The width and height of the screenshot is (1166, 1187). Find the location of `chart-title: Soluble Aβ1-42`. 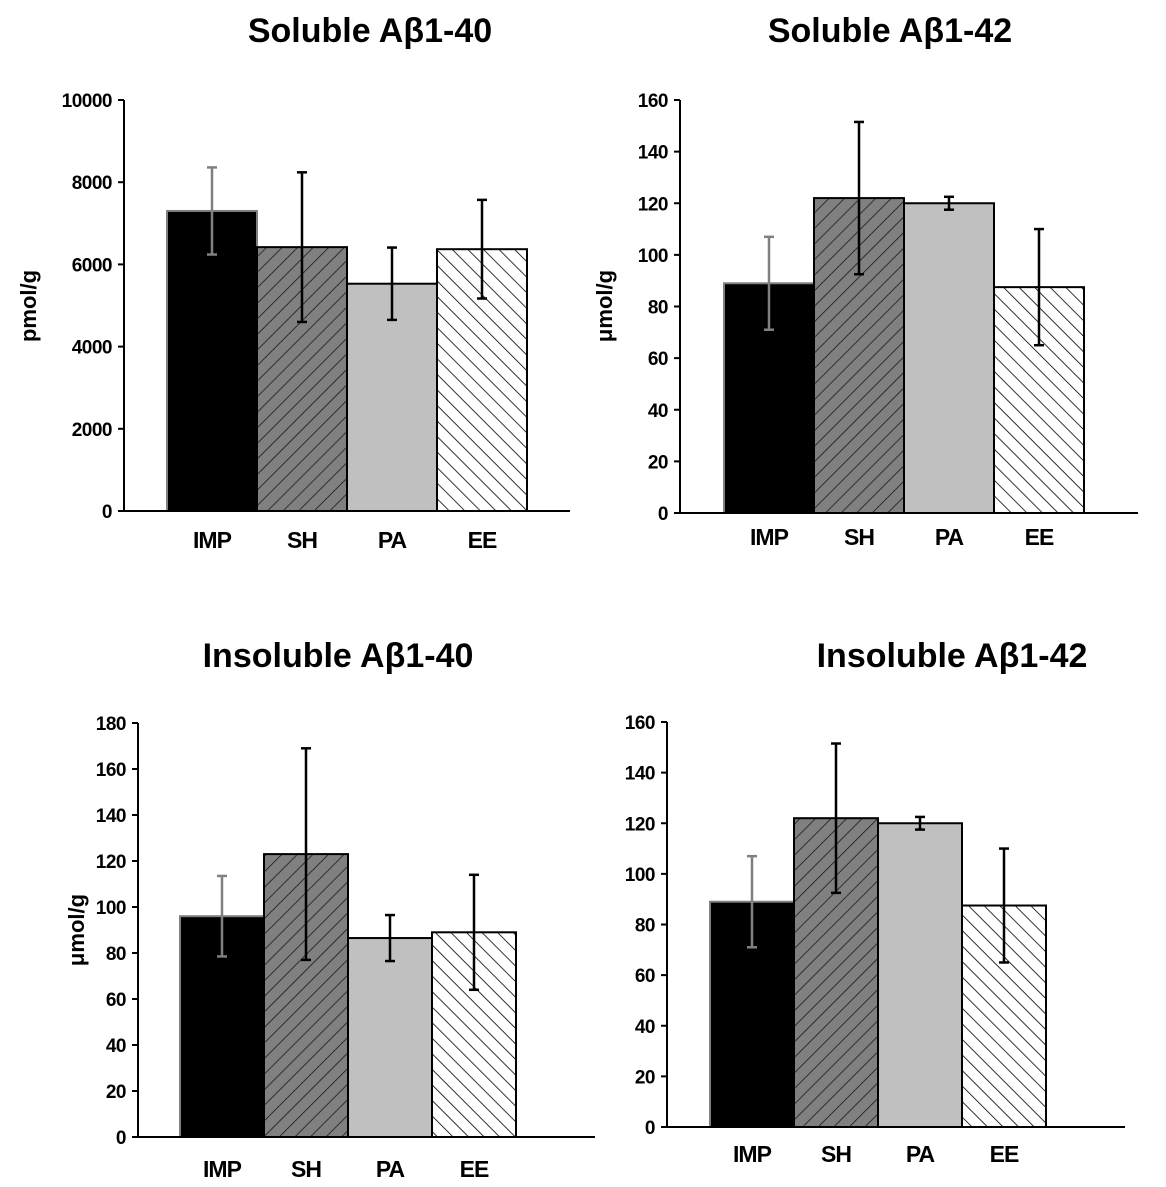

chart-title: Soluble Aβ1-42 is located at coordinates (890, 31).